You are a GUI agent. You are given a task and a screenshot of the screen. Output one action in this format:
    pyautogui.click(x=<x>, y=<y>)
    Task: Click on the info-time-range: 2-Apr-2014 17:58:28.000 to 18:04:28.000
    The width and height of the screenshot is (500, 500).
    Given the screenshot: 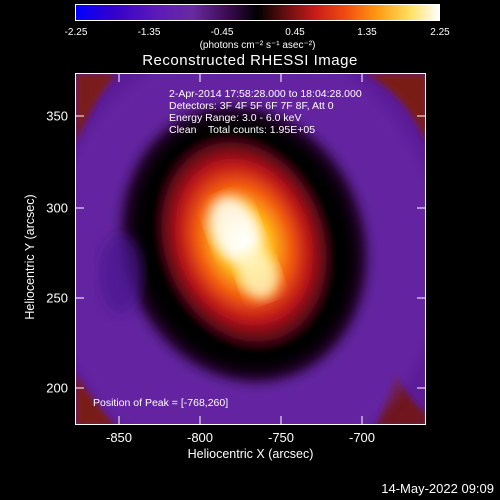 What is the action you would take?
    pyautogui.click(x=265, y=94)
    